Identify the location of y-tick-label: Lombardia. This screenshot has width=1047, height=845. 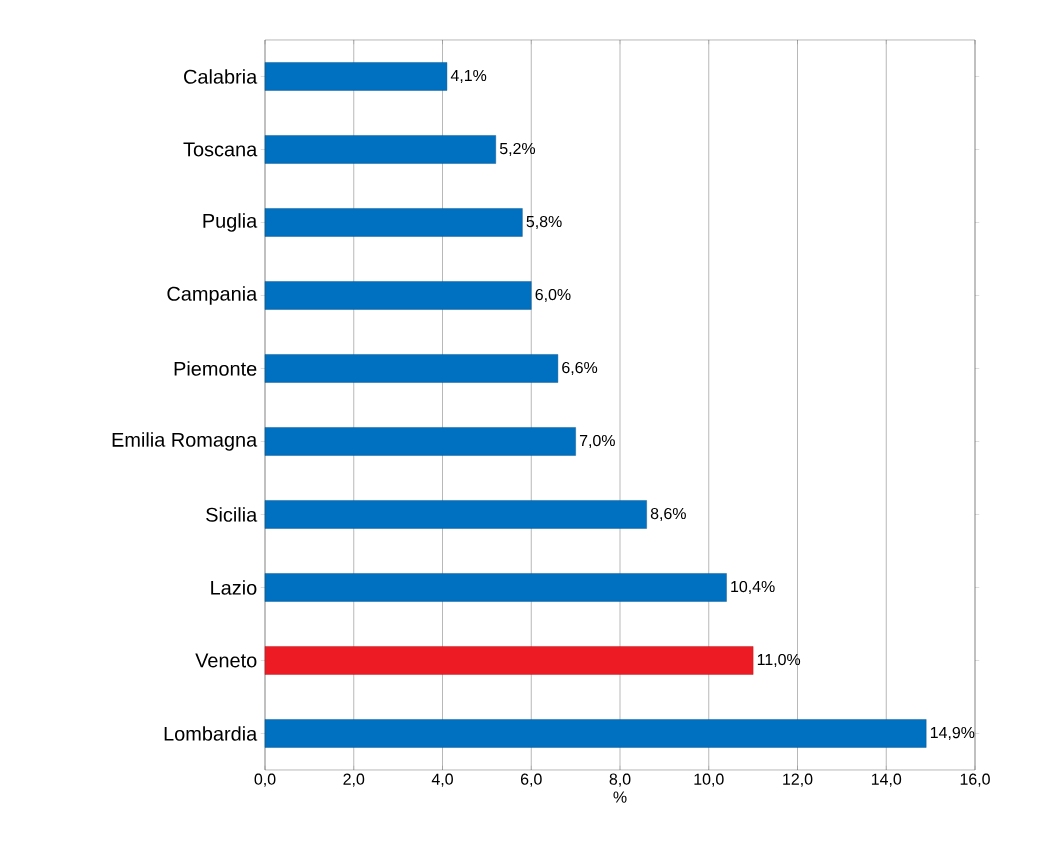
(211, 733).